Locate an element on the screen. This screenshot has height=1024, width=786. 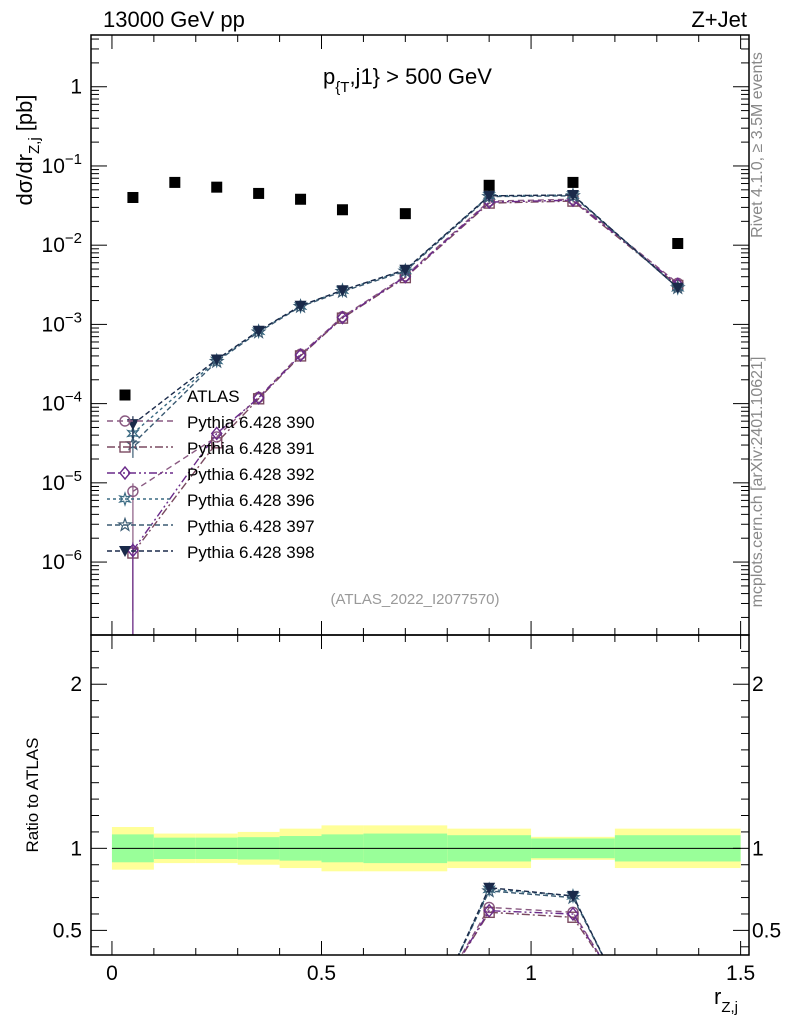
analysis-label: (ATLAS_2022_I2077570) is located at coordinates (414, 599).